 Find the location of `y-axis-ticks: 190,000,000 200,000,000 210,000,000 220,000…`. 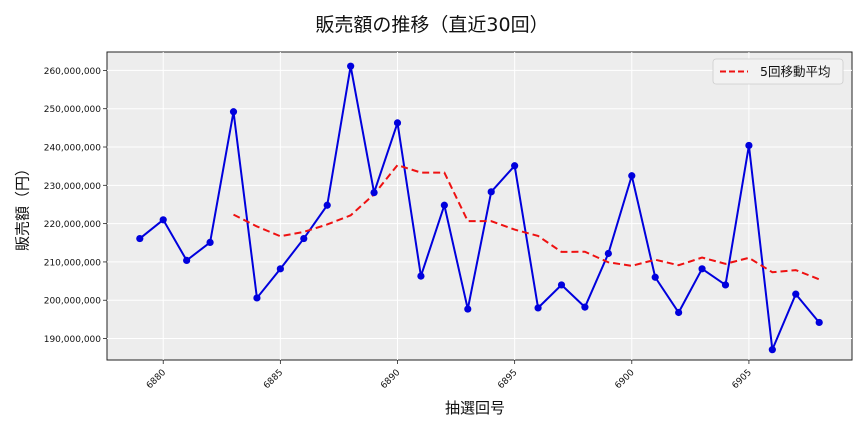

y-axis-ticks: 190,000,000 200,000,000 210,000,000 220,000… is located at coordinates (75, 206).